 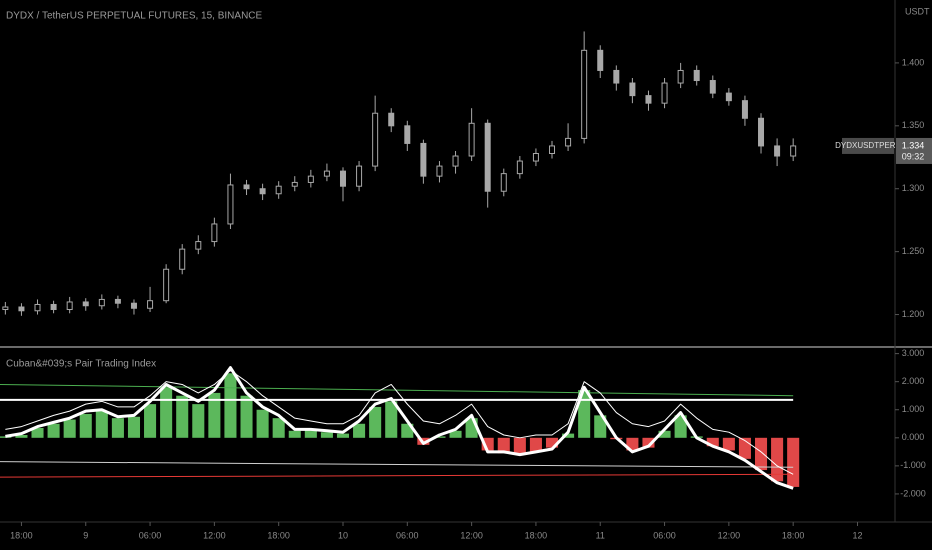 I want to click on symbol-tag-bg, so click(x=868, y=145).